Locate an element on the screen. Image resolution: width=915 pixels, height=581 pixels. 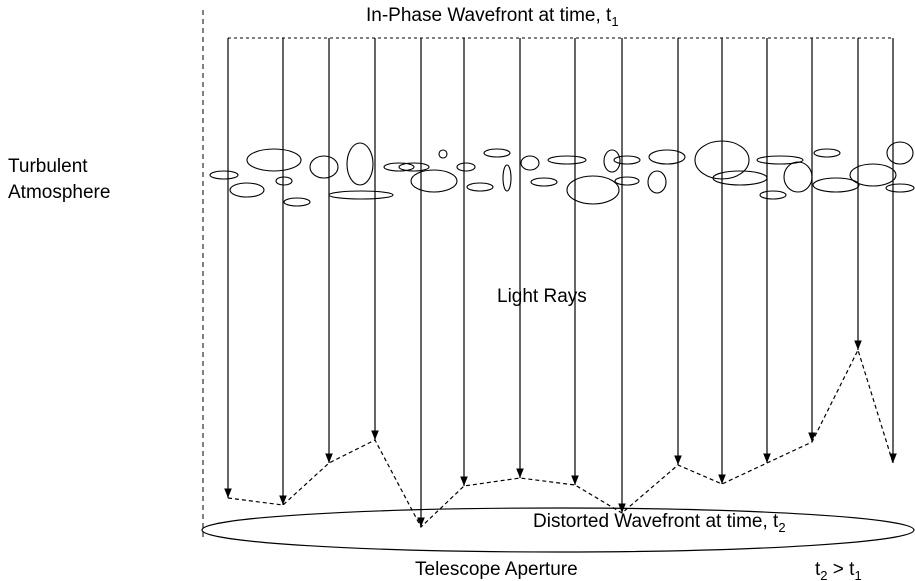
relation-b-sub: 1 is located at coordinates (857, 574).